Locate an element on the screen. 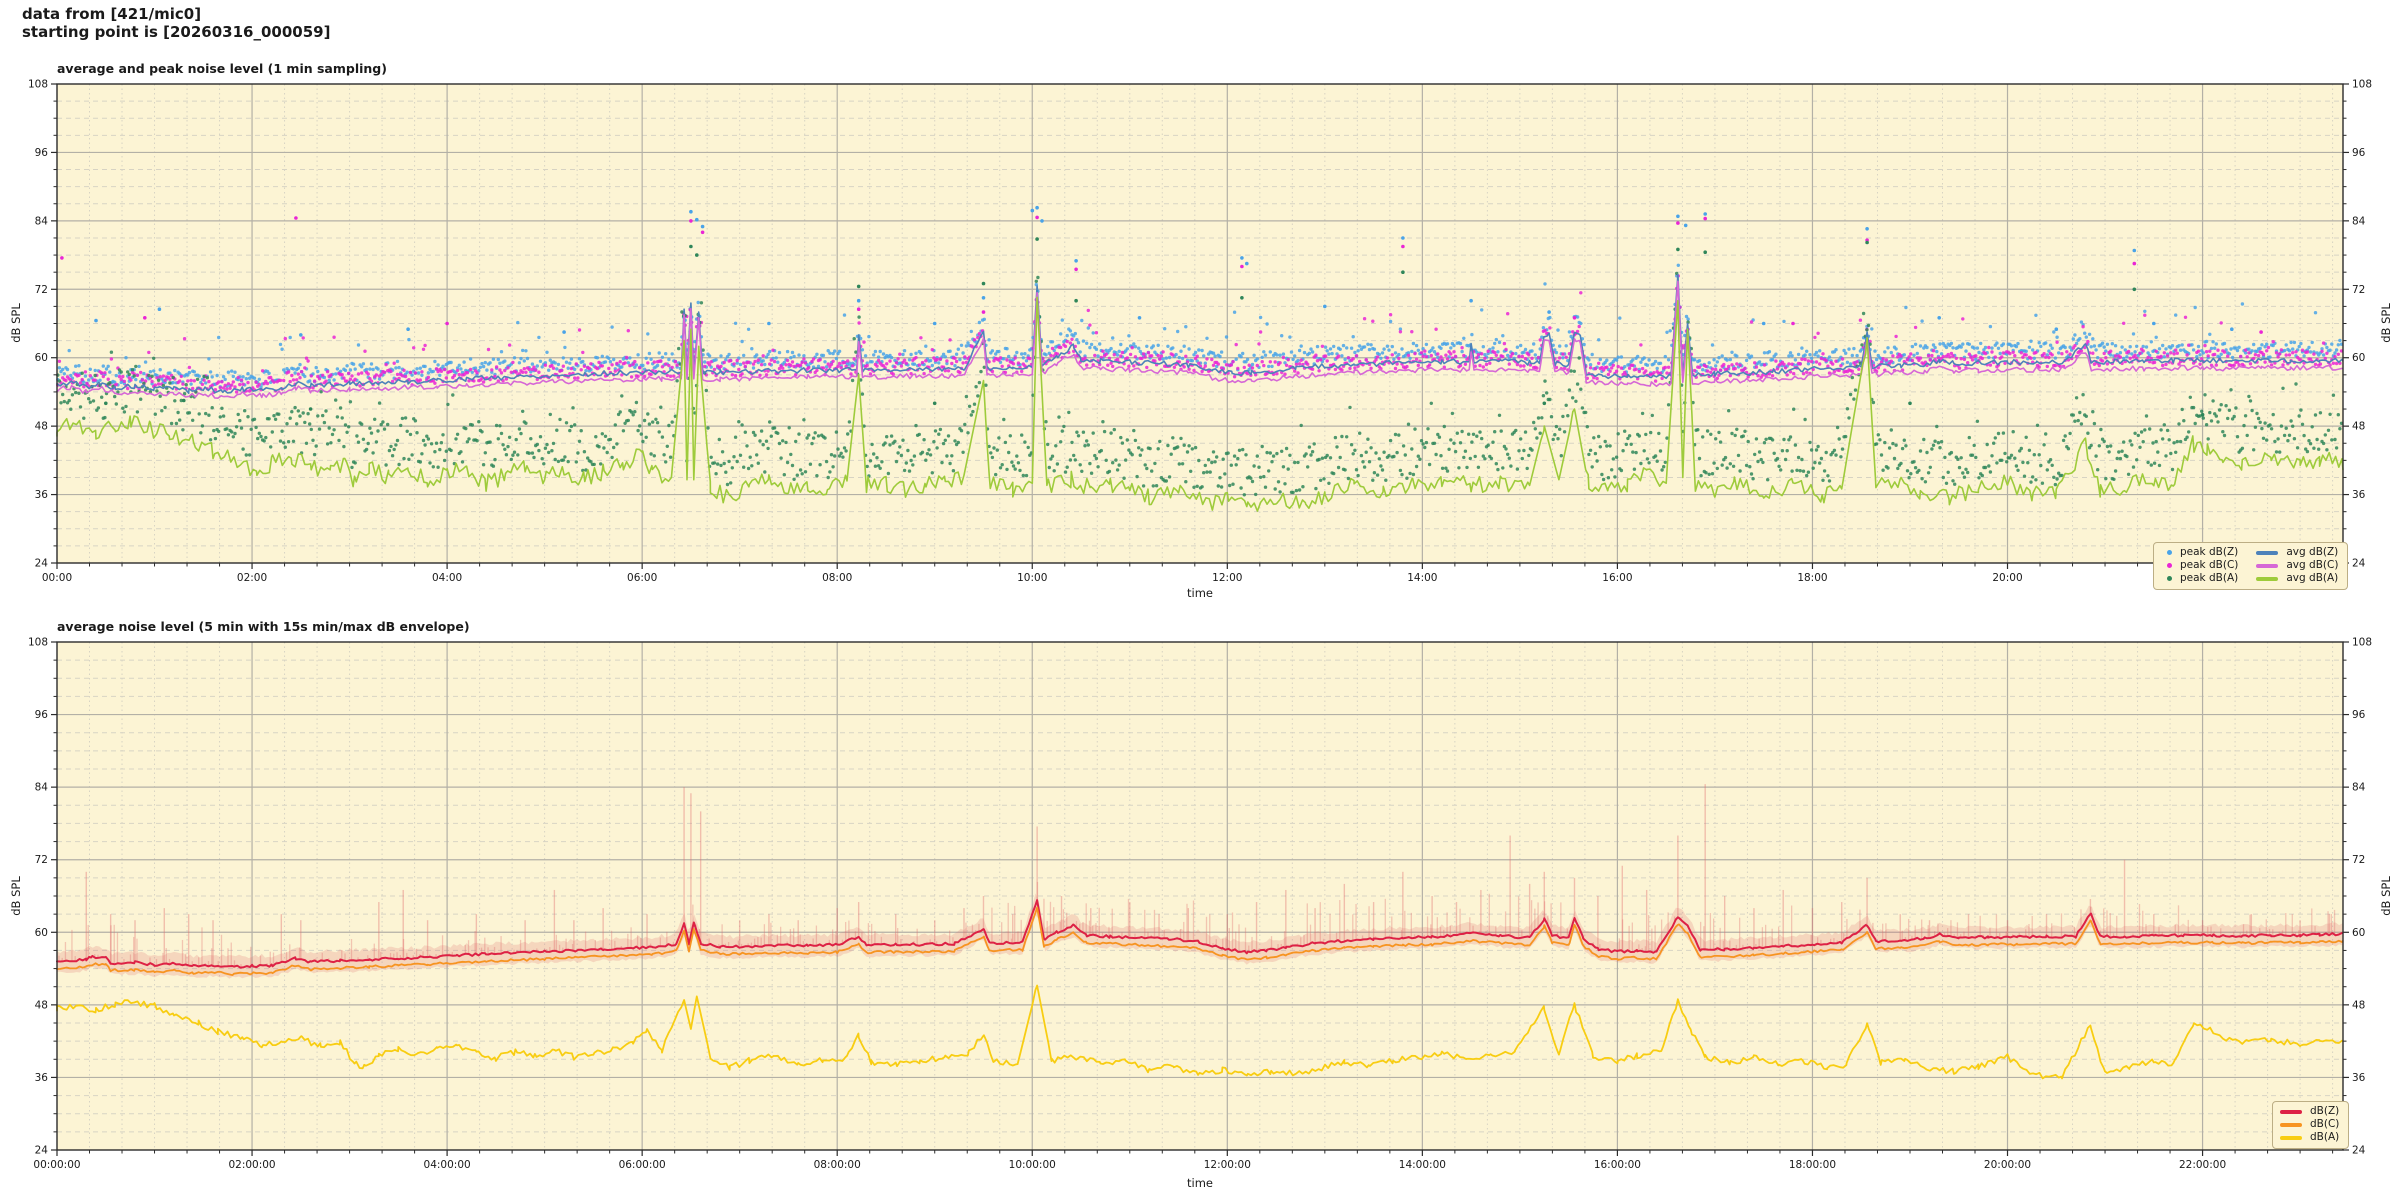  chart2-legend: dB(Z) dB(C) dB(A) is located at coordinates (2311, 1125).